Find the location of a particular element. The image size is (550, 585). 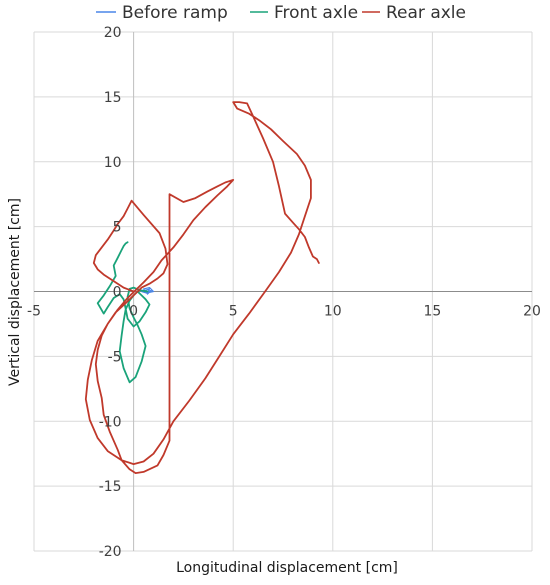

x-tick-label: 20 is located at coordinates (532, 312).